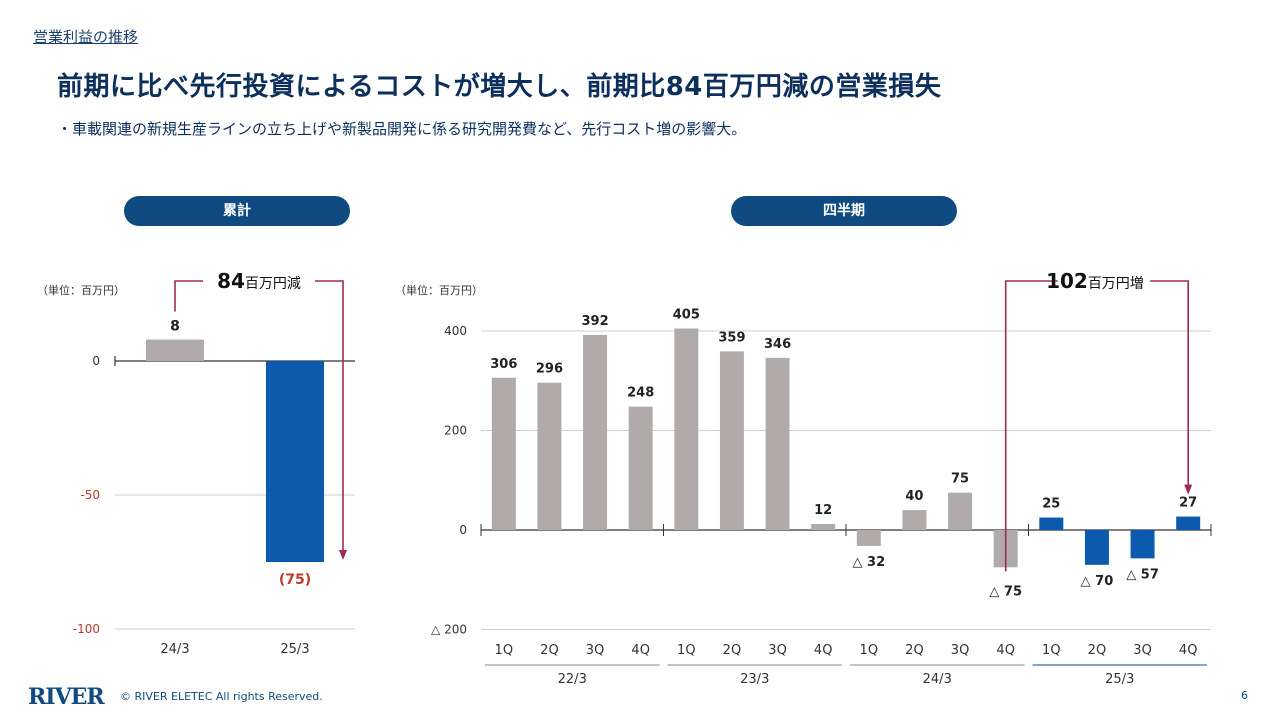 Image resolution: width=1280 pixels, height=720 pixels. I want to click on copyright-text: © RIVER ELETEC All rights Reserved., so click(221, 696).